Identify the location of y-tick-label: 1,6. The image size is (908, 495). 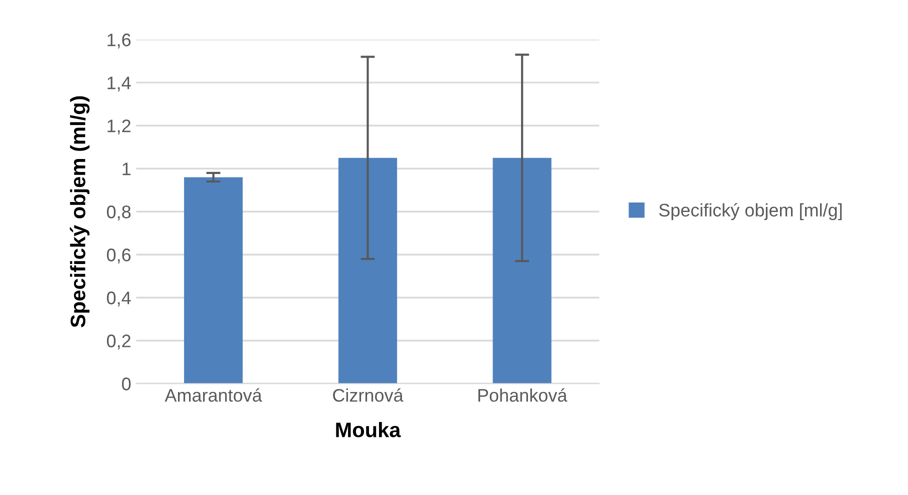
(119, 41).